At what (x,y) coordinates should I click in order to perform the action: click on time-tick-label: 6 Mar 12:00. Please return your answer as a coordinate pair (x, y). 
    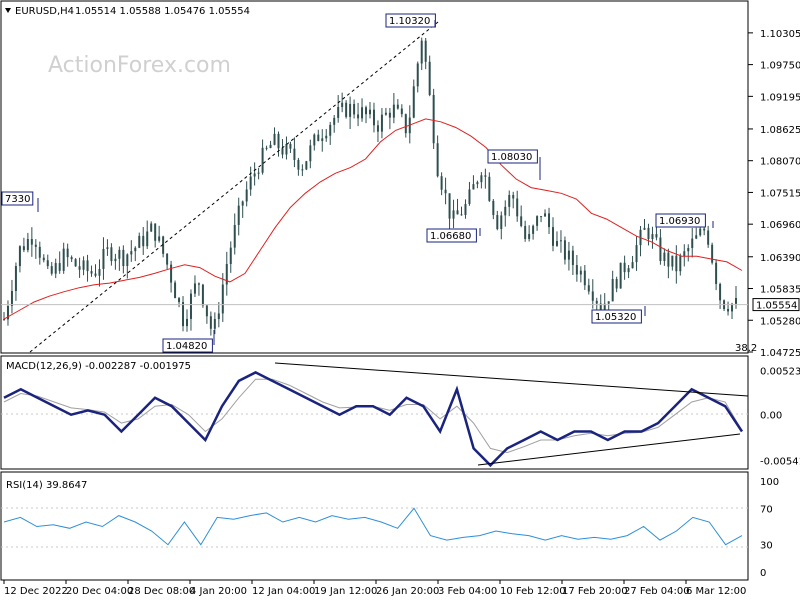
    Looking at the image, I should click on (716, 591).